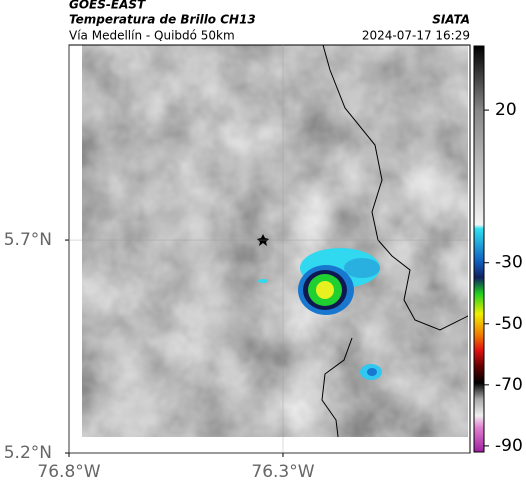 This screenshot has width=526, height=491. I want to click on colorbar-label: -90, so click(509, 446).